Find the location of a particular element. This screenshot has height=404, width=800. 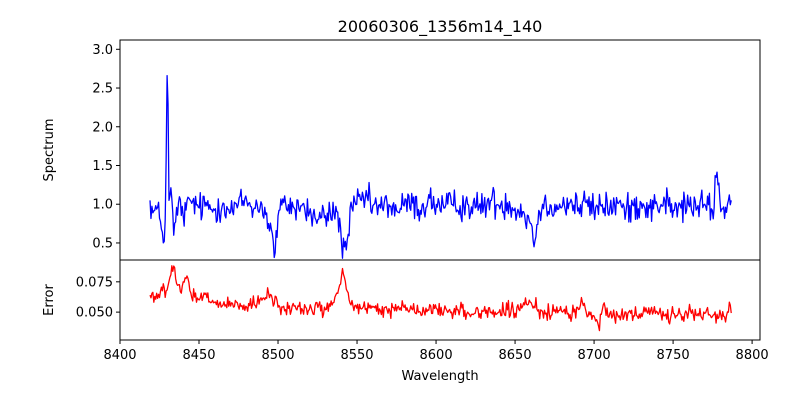

wavelength-x-tick-label: 8550 is located at coordinates (356, 355).